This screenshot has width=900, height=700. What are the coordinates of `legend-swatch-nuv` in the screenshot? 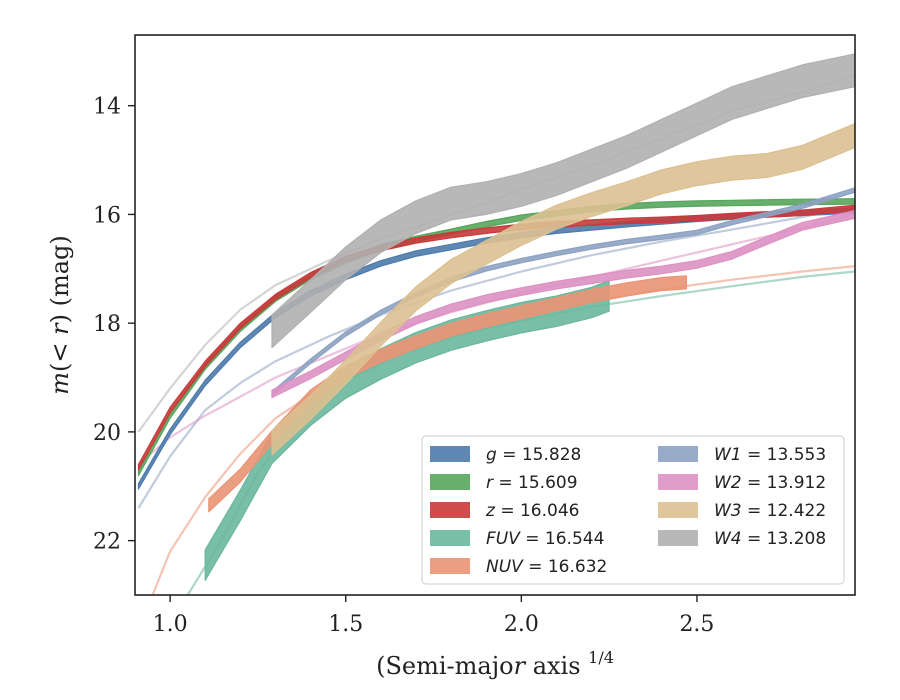 It's located at (450, 566).